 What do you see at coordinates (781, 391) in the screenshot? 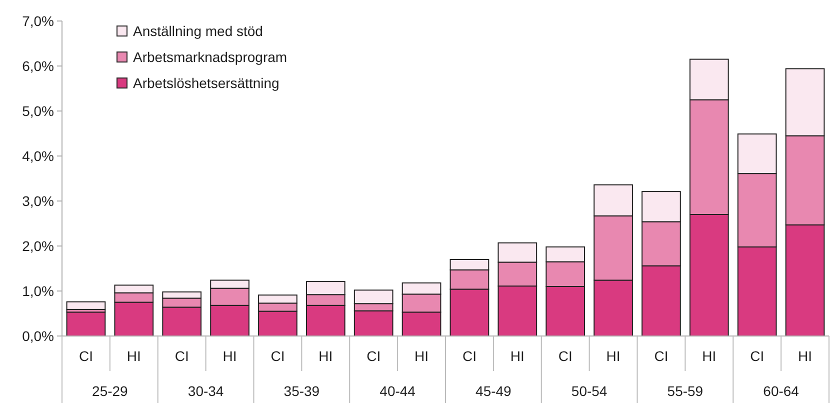
I see `text: 60-64` at bounding box center [781, 391].